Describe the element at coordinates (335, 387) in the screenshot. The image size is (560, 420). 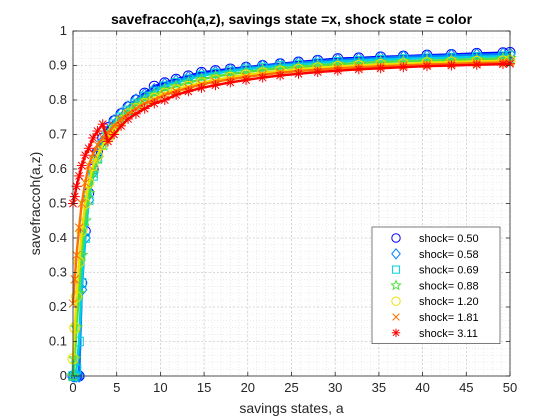
I see `x-tick-label: 30` at that location.